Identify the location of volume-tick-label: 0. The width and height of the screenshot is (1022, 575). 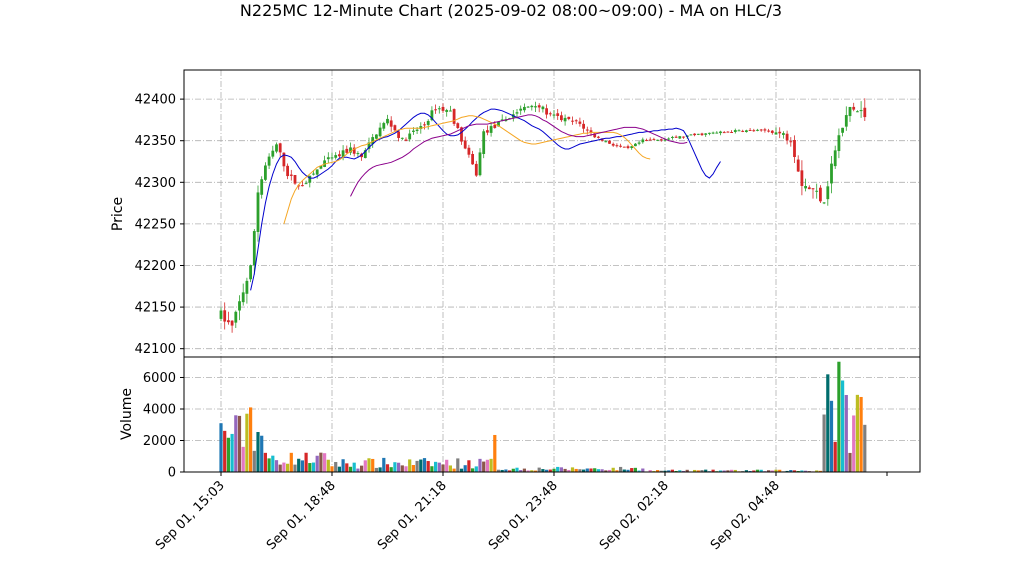
(172, 473).